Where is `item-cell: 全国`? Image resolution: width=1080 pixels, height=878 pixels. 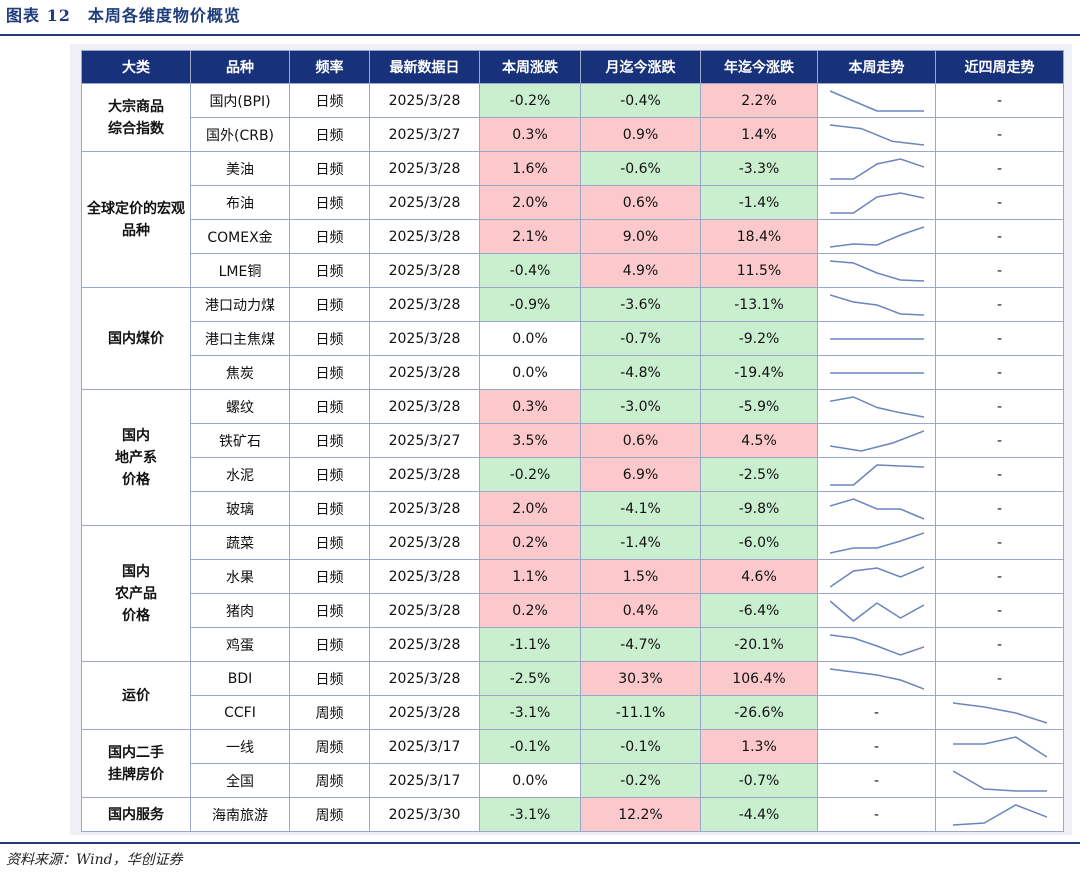 item-cell: 全国 is located at coordinates (240, 780).